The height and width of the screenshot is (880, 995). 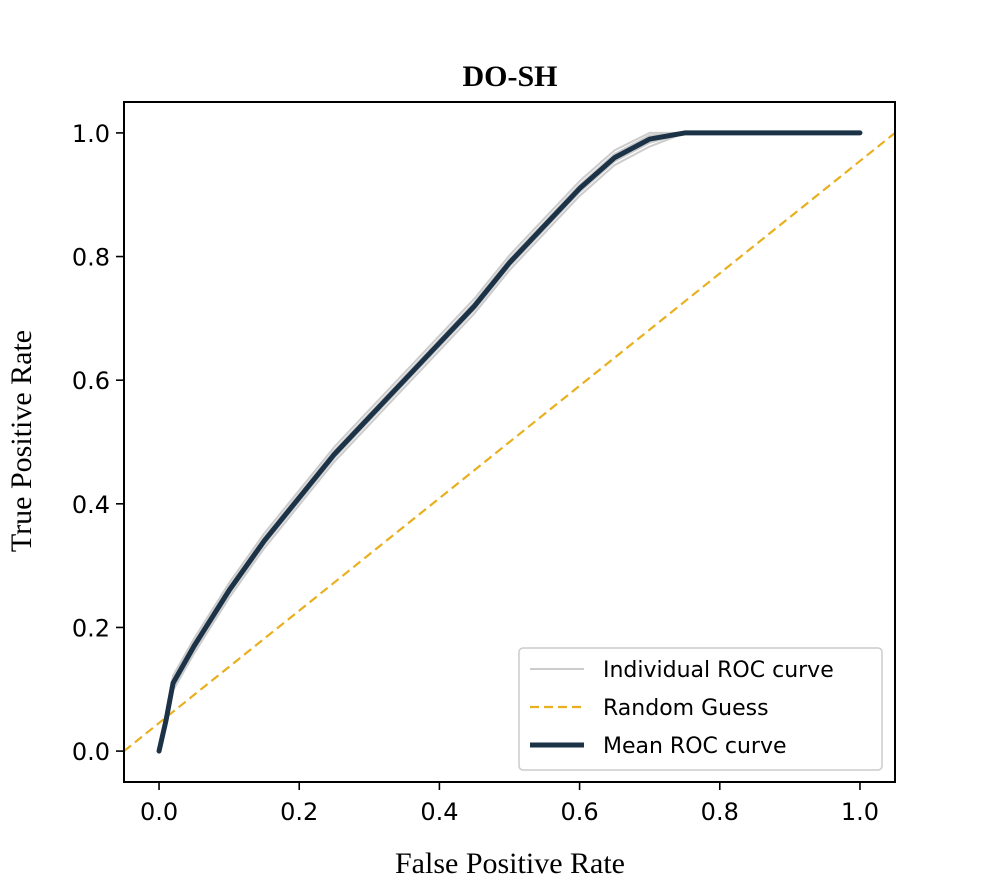 I want to click on y-tick-label: 0.0, so click(x=91, y=752).